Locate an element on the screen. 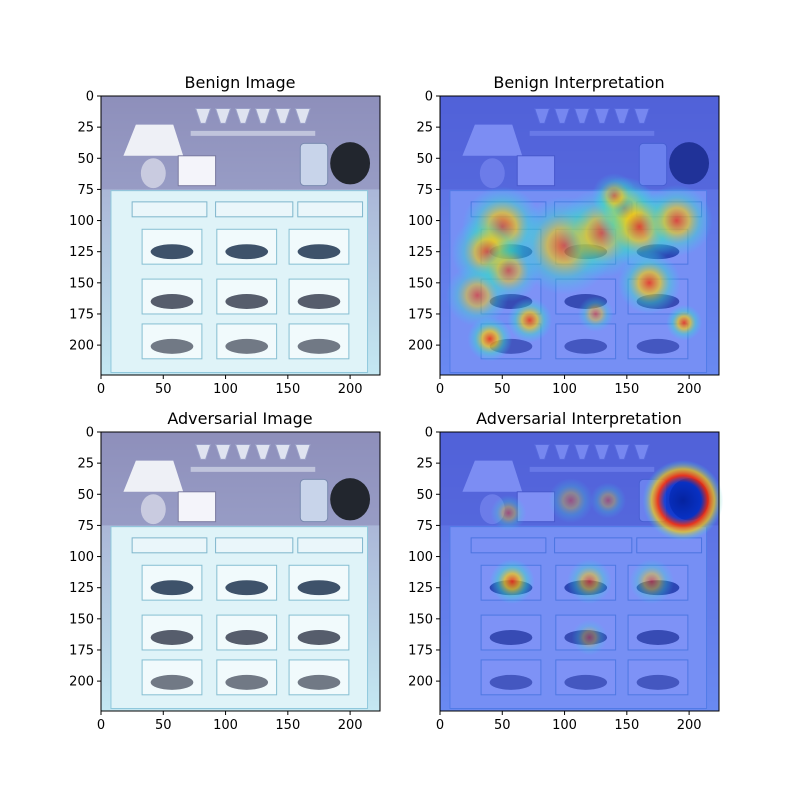  y-tick-label: 125 is located at coordinates (420, 588).